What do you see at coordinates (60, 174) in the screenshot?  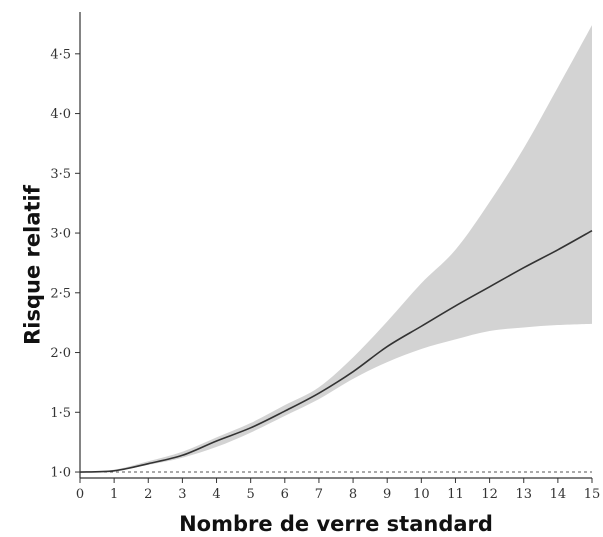 I see `y-tick-label: 3·5` at bounding box center [60, 174].